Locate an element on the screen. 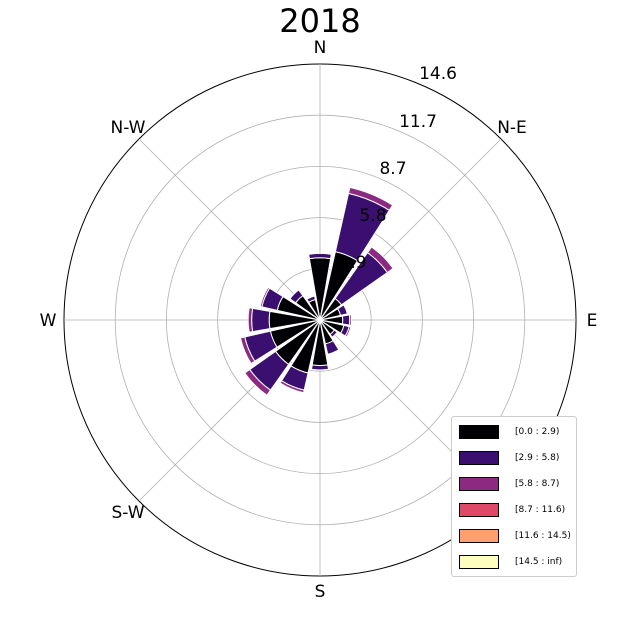 Image resolution: width=640 pixels, height=640 pixels. radial-tick-label: 8.7 is located at coordinates (392, 169).